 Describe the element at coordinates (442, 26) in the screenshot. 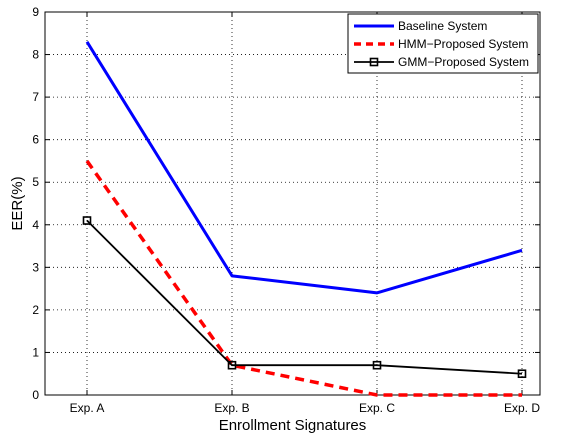

I see `legend-label: Baseline System` at that location.